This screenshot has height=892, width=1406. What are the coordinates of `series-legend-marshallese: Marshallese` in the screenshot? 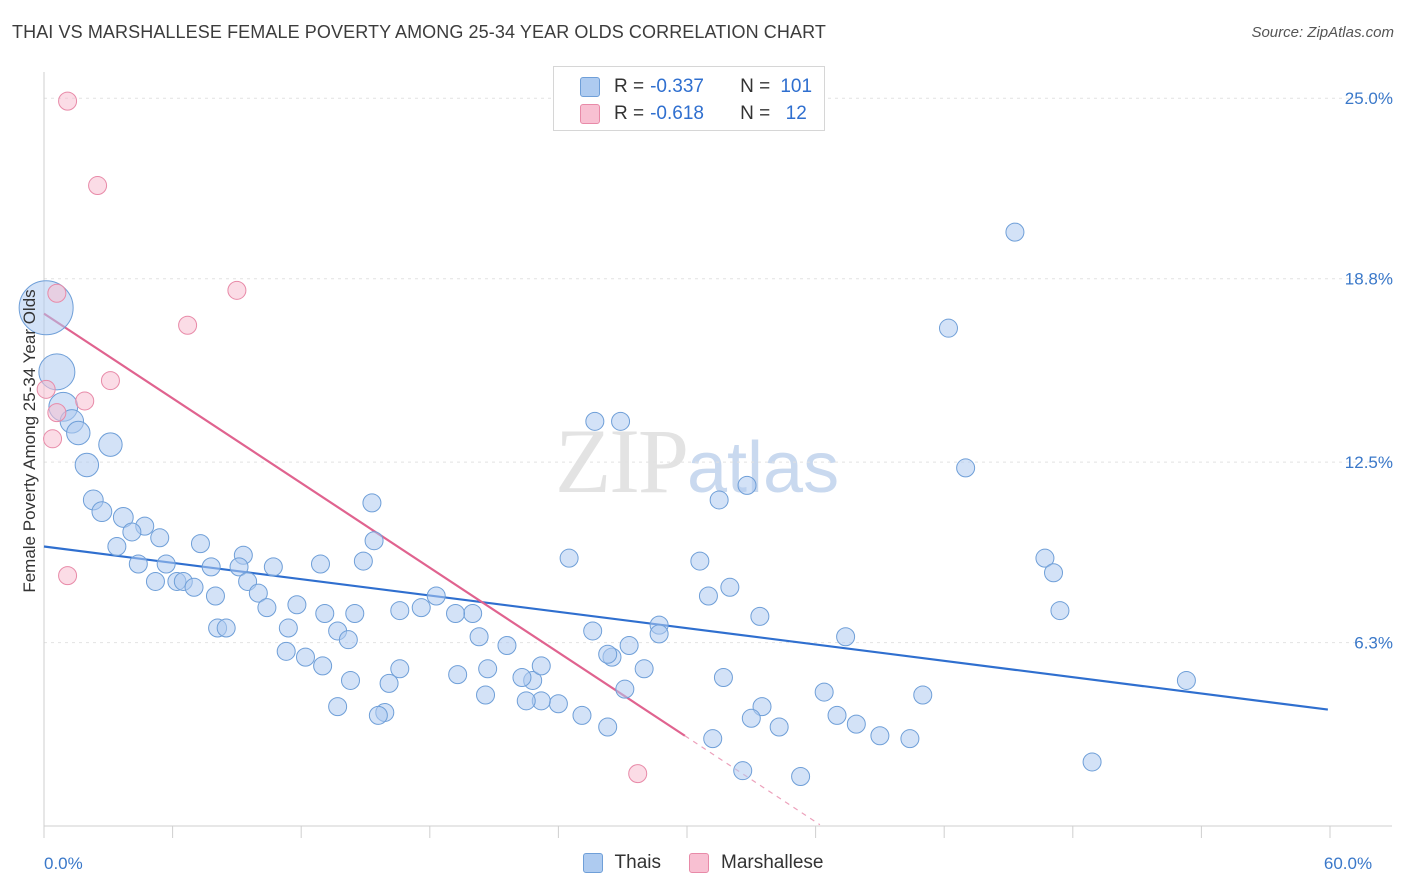 It's located at (756, 863).